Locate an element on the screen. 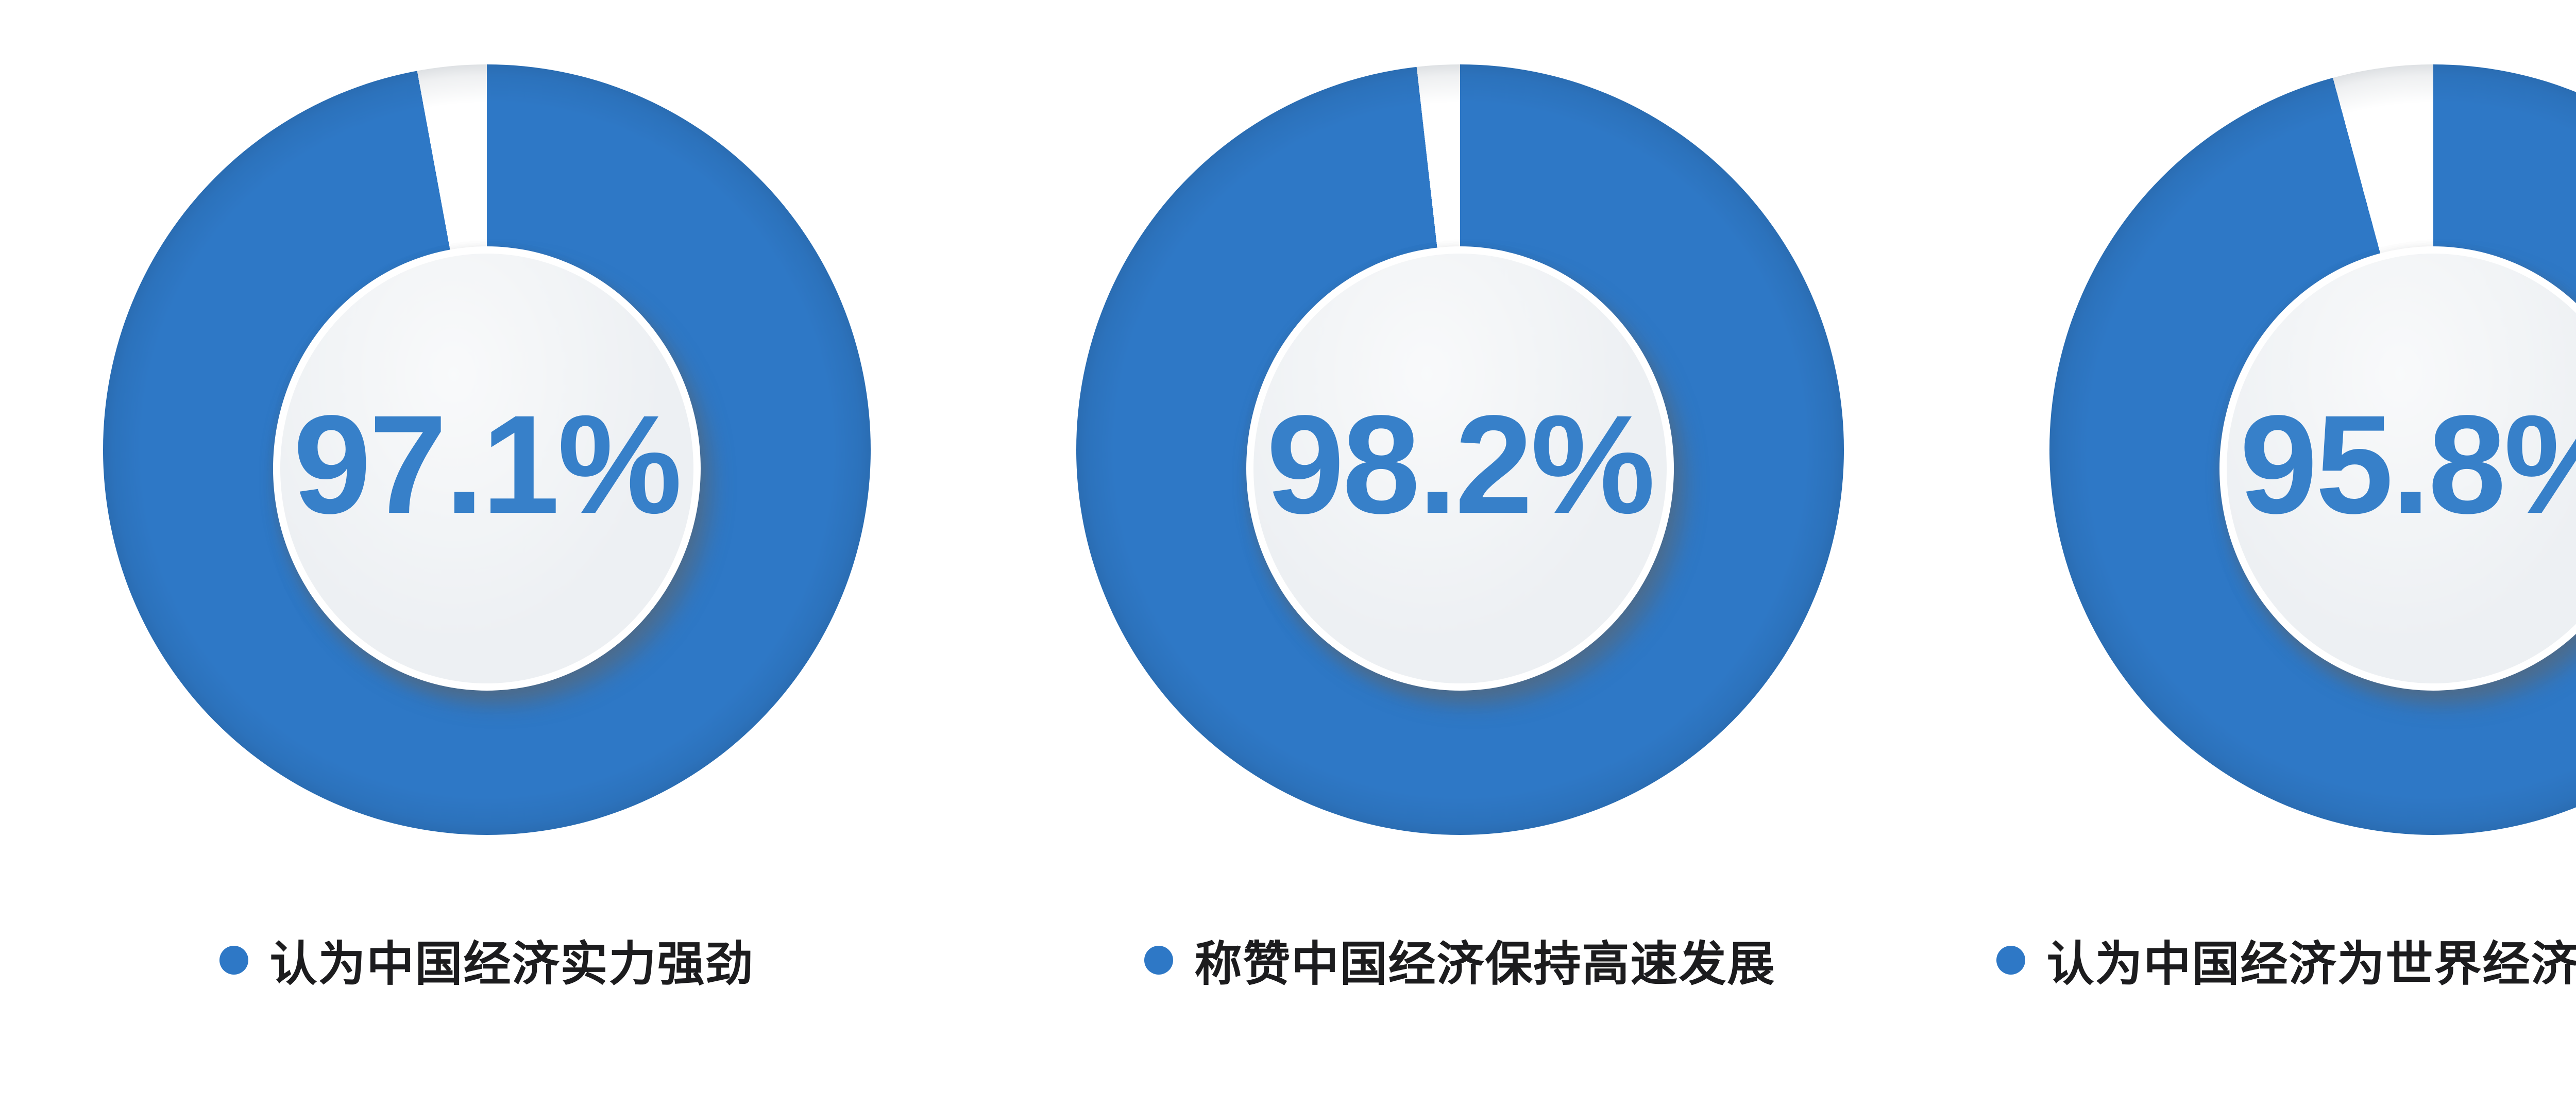 This screenshot has height=1105, width=2576. donut-hole: 98.2% is located at coordinates (1460, 469).